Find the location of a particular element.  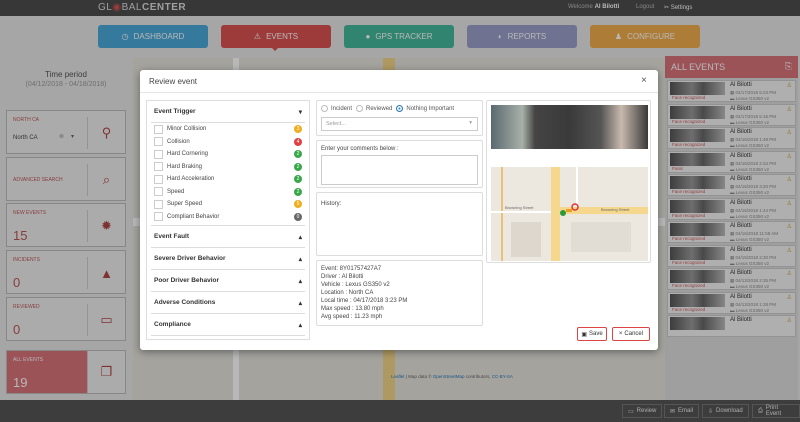

nav-gps-tracker: ● GPS TRACKER is located at coordinates (399, 36).